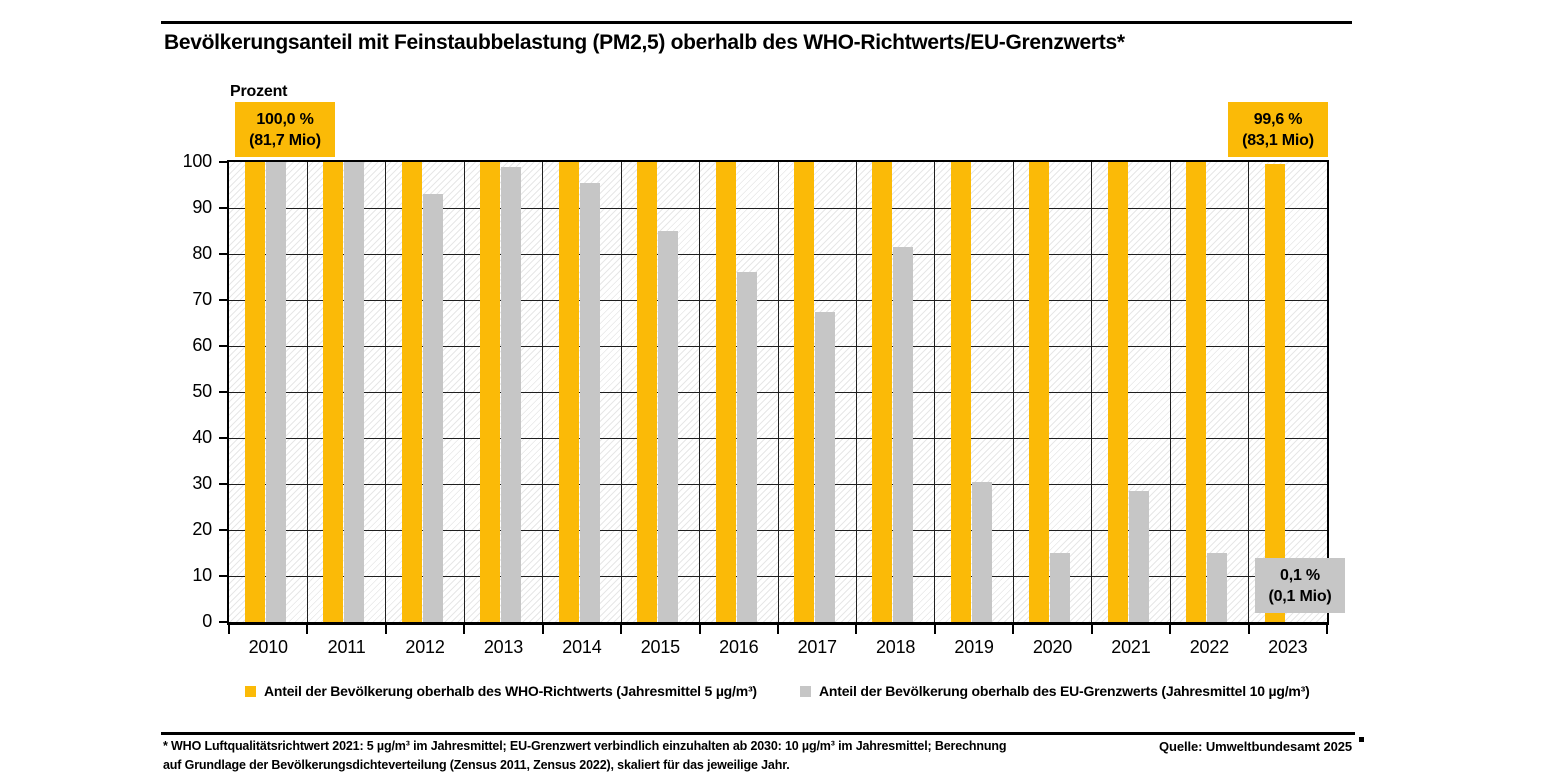 The image size is (1545, 775). Describe the element at coordinates (1255, 746) in the screenshot. I see `source-label: Quelle: Umweltbundesamt 2025` at that location.